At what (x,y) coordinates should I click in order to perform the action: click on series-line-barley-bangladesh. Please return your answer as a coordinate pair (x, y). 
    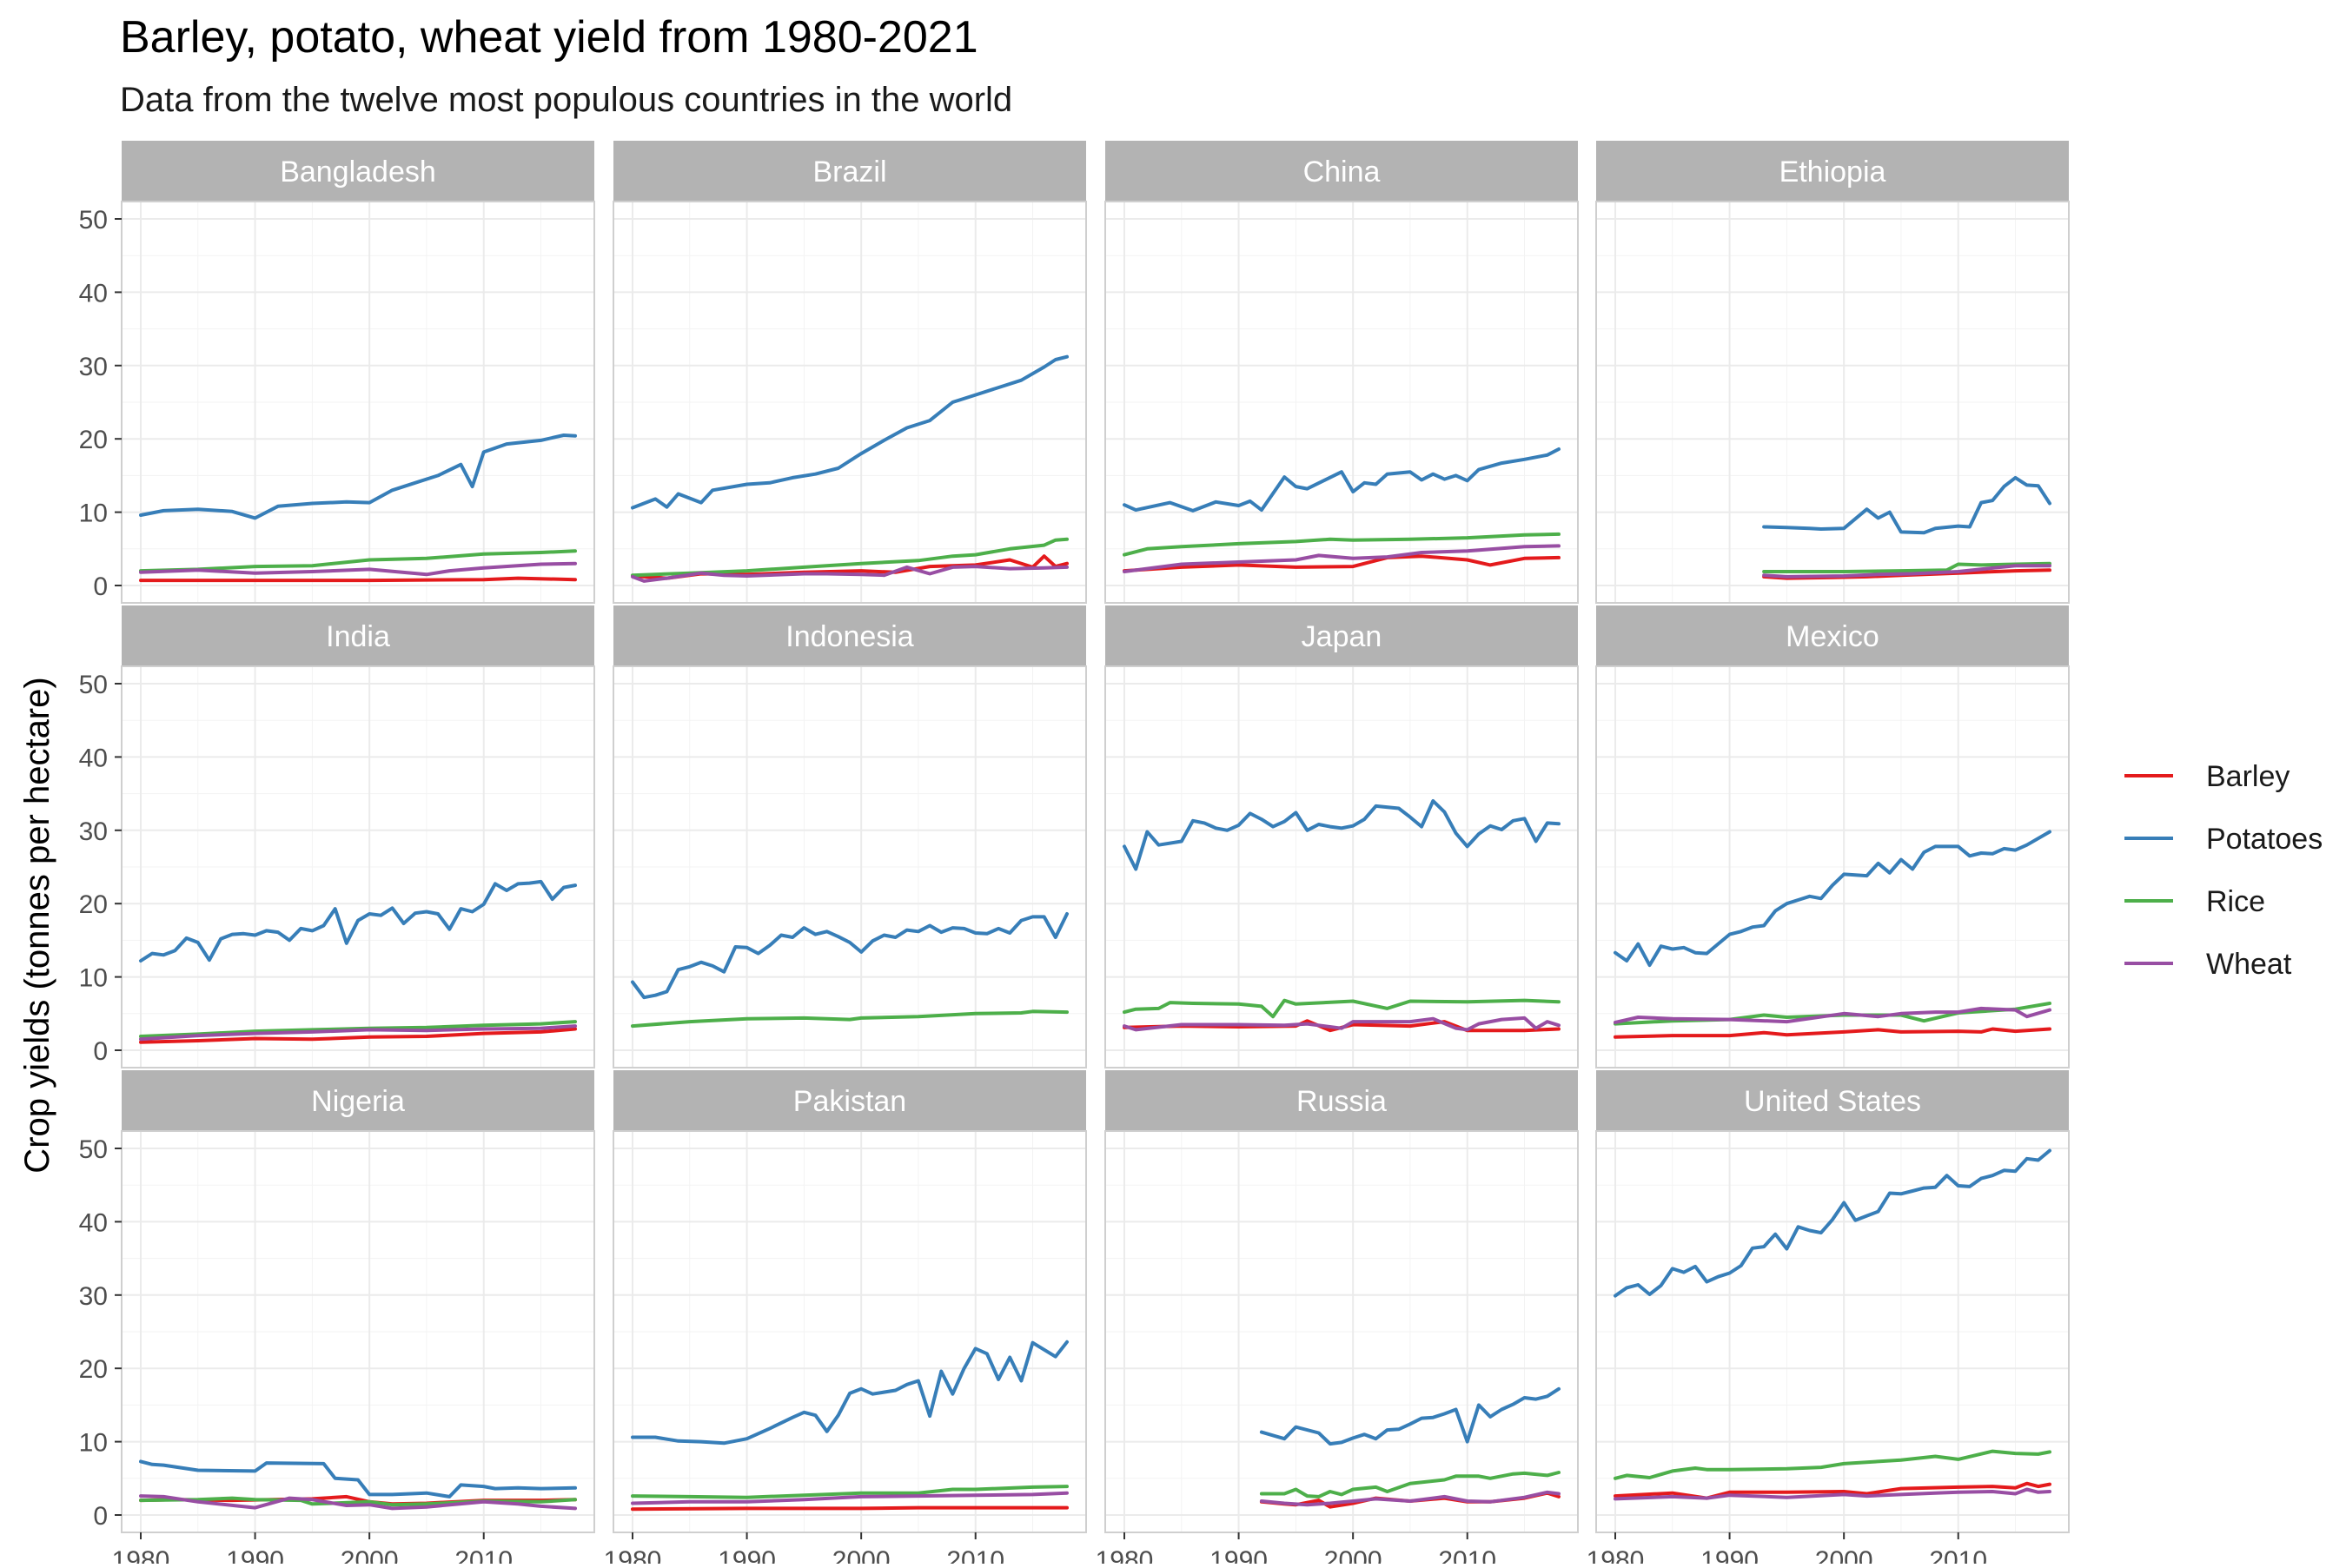
    Looking at the image, I should click on (358, 579).